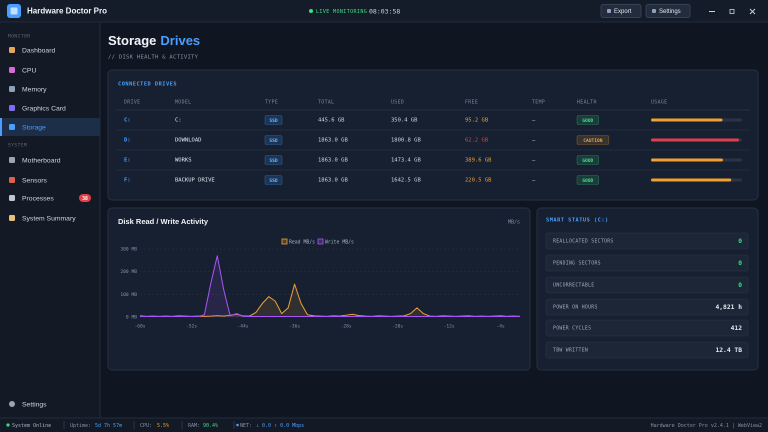 The image size is (768, 432). I want to click on status-value: 5d 7h 57m, so click(108, 426).